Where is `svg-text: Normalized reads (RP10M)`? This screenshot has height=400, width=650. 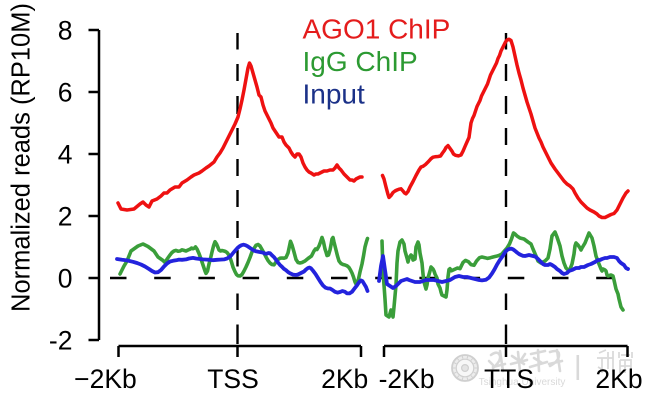
svg-text: Normalized reads (RP10M) is located at coordinates (22, 157).